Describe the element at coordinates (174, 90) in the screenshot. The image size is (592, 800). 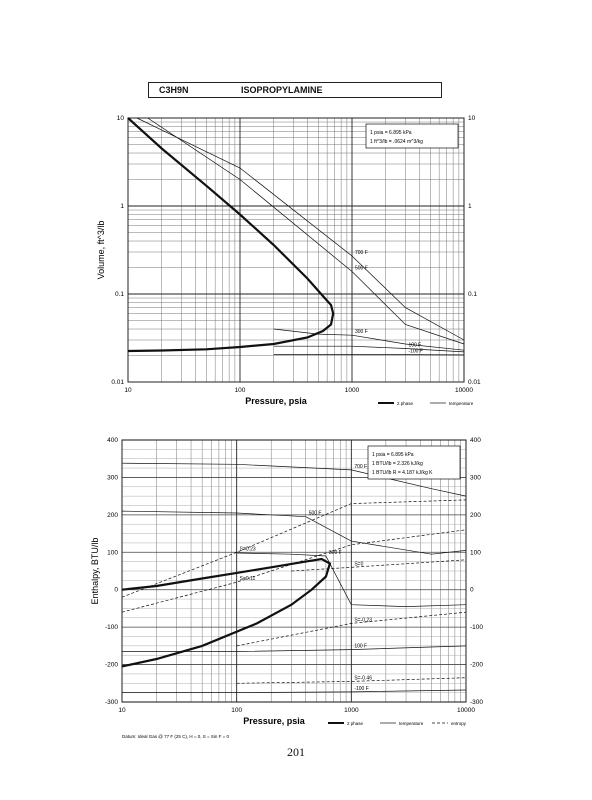
I see `chemical-formula: C3H9N` at that location.